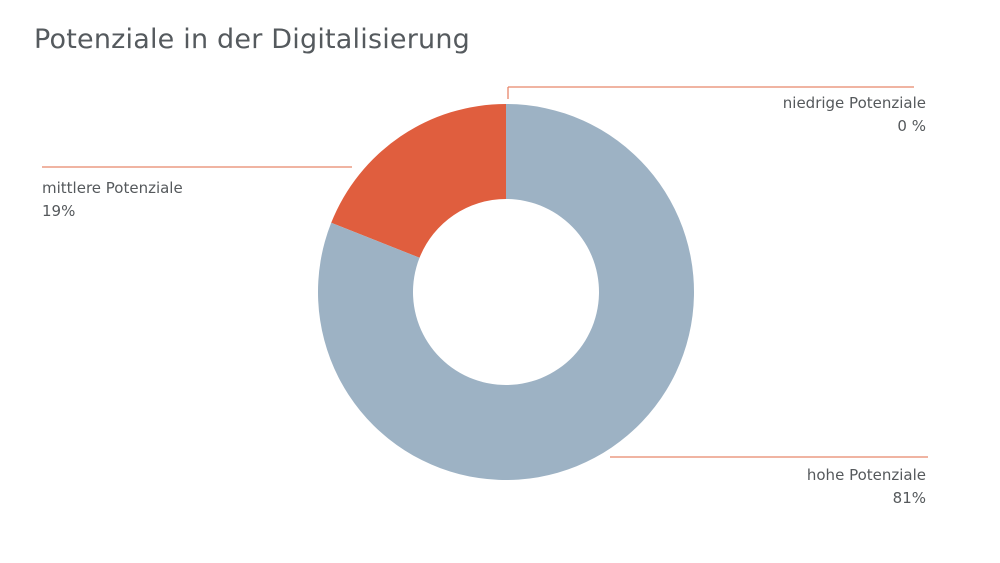  What do you see at coordinates (854, 103) in the screenshot?
I see `slice-name-niedrig: niedrige Potenziale` at bounding box center [854, 103].